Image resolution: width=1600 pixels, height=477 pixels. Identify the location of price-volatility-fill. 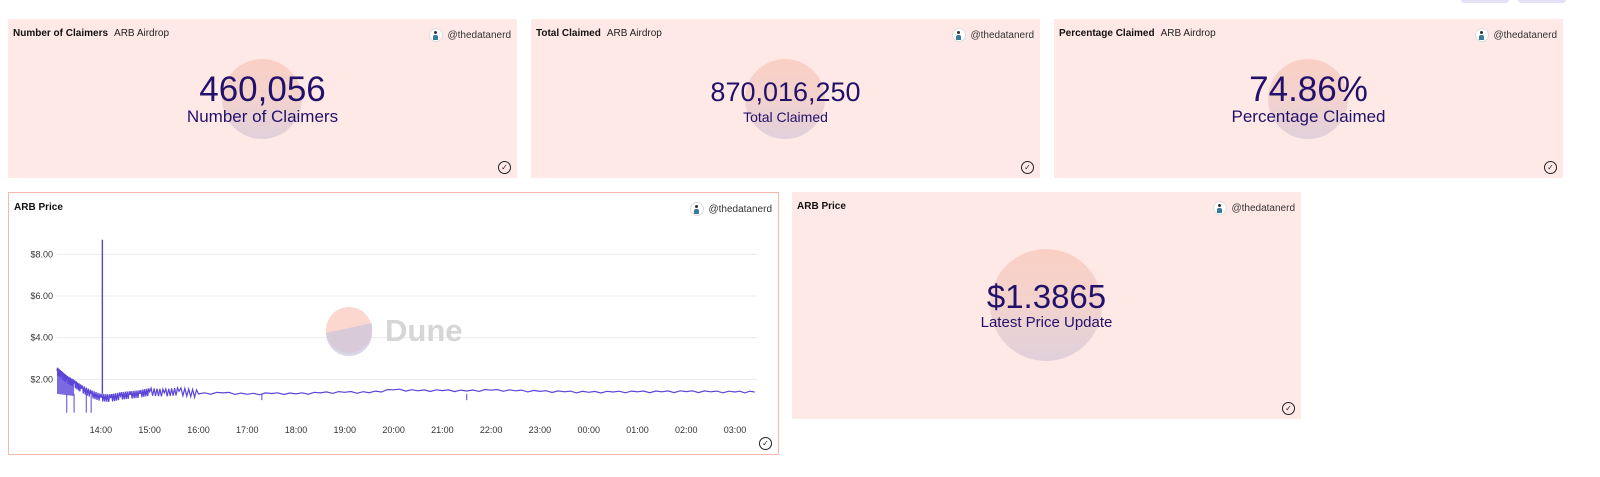
(66, 383).